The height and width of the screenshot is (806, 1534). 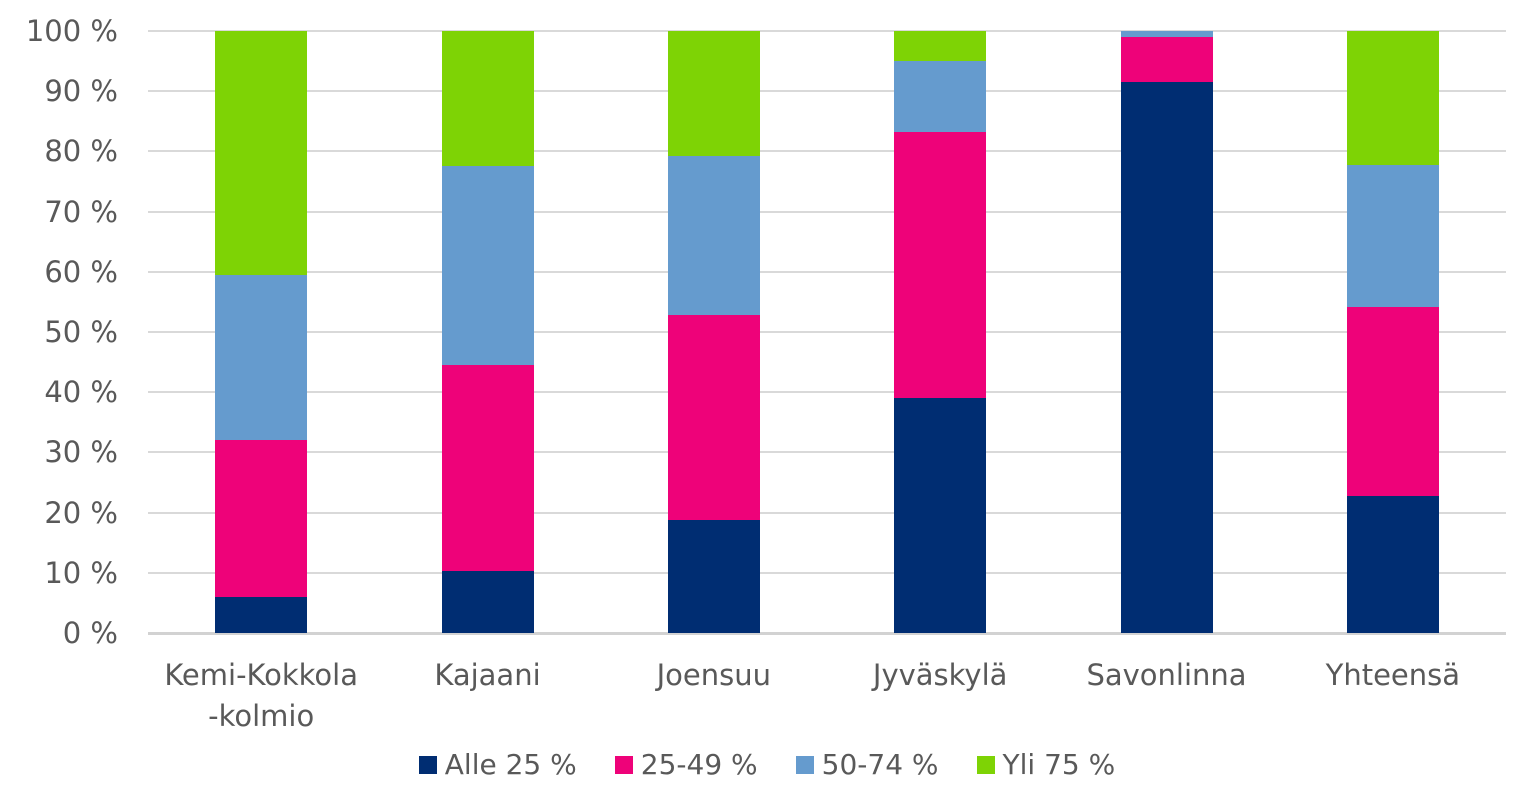 I want to click on legend-item: Alle 25 %, so click(x=497, y=764).